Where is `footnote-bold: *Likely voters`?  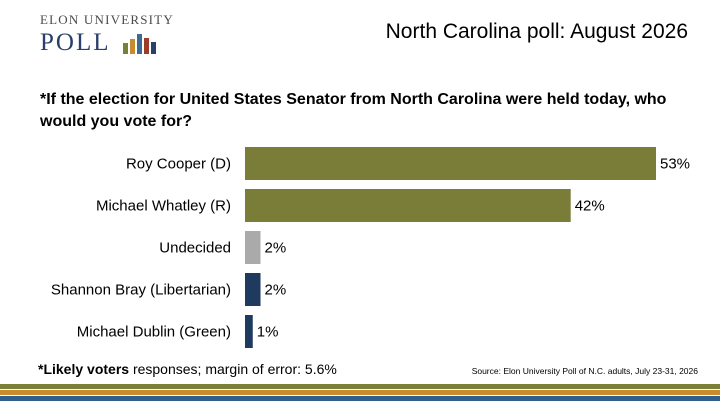
footnote-bold: *Likely voters is located at coordinates (84, 369).